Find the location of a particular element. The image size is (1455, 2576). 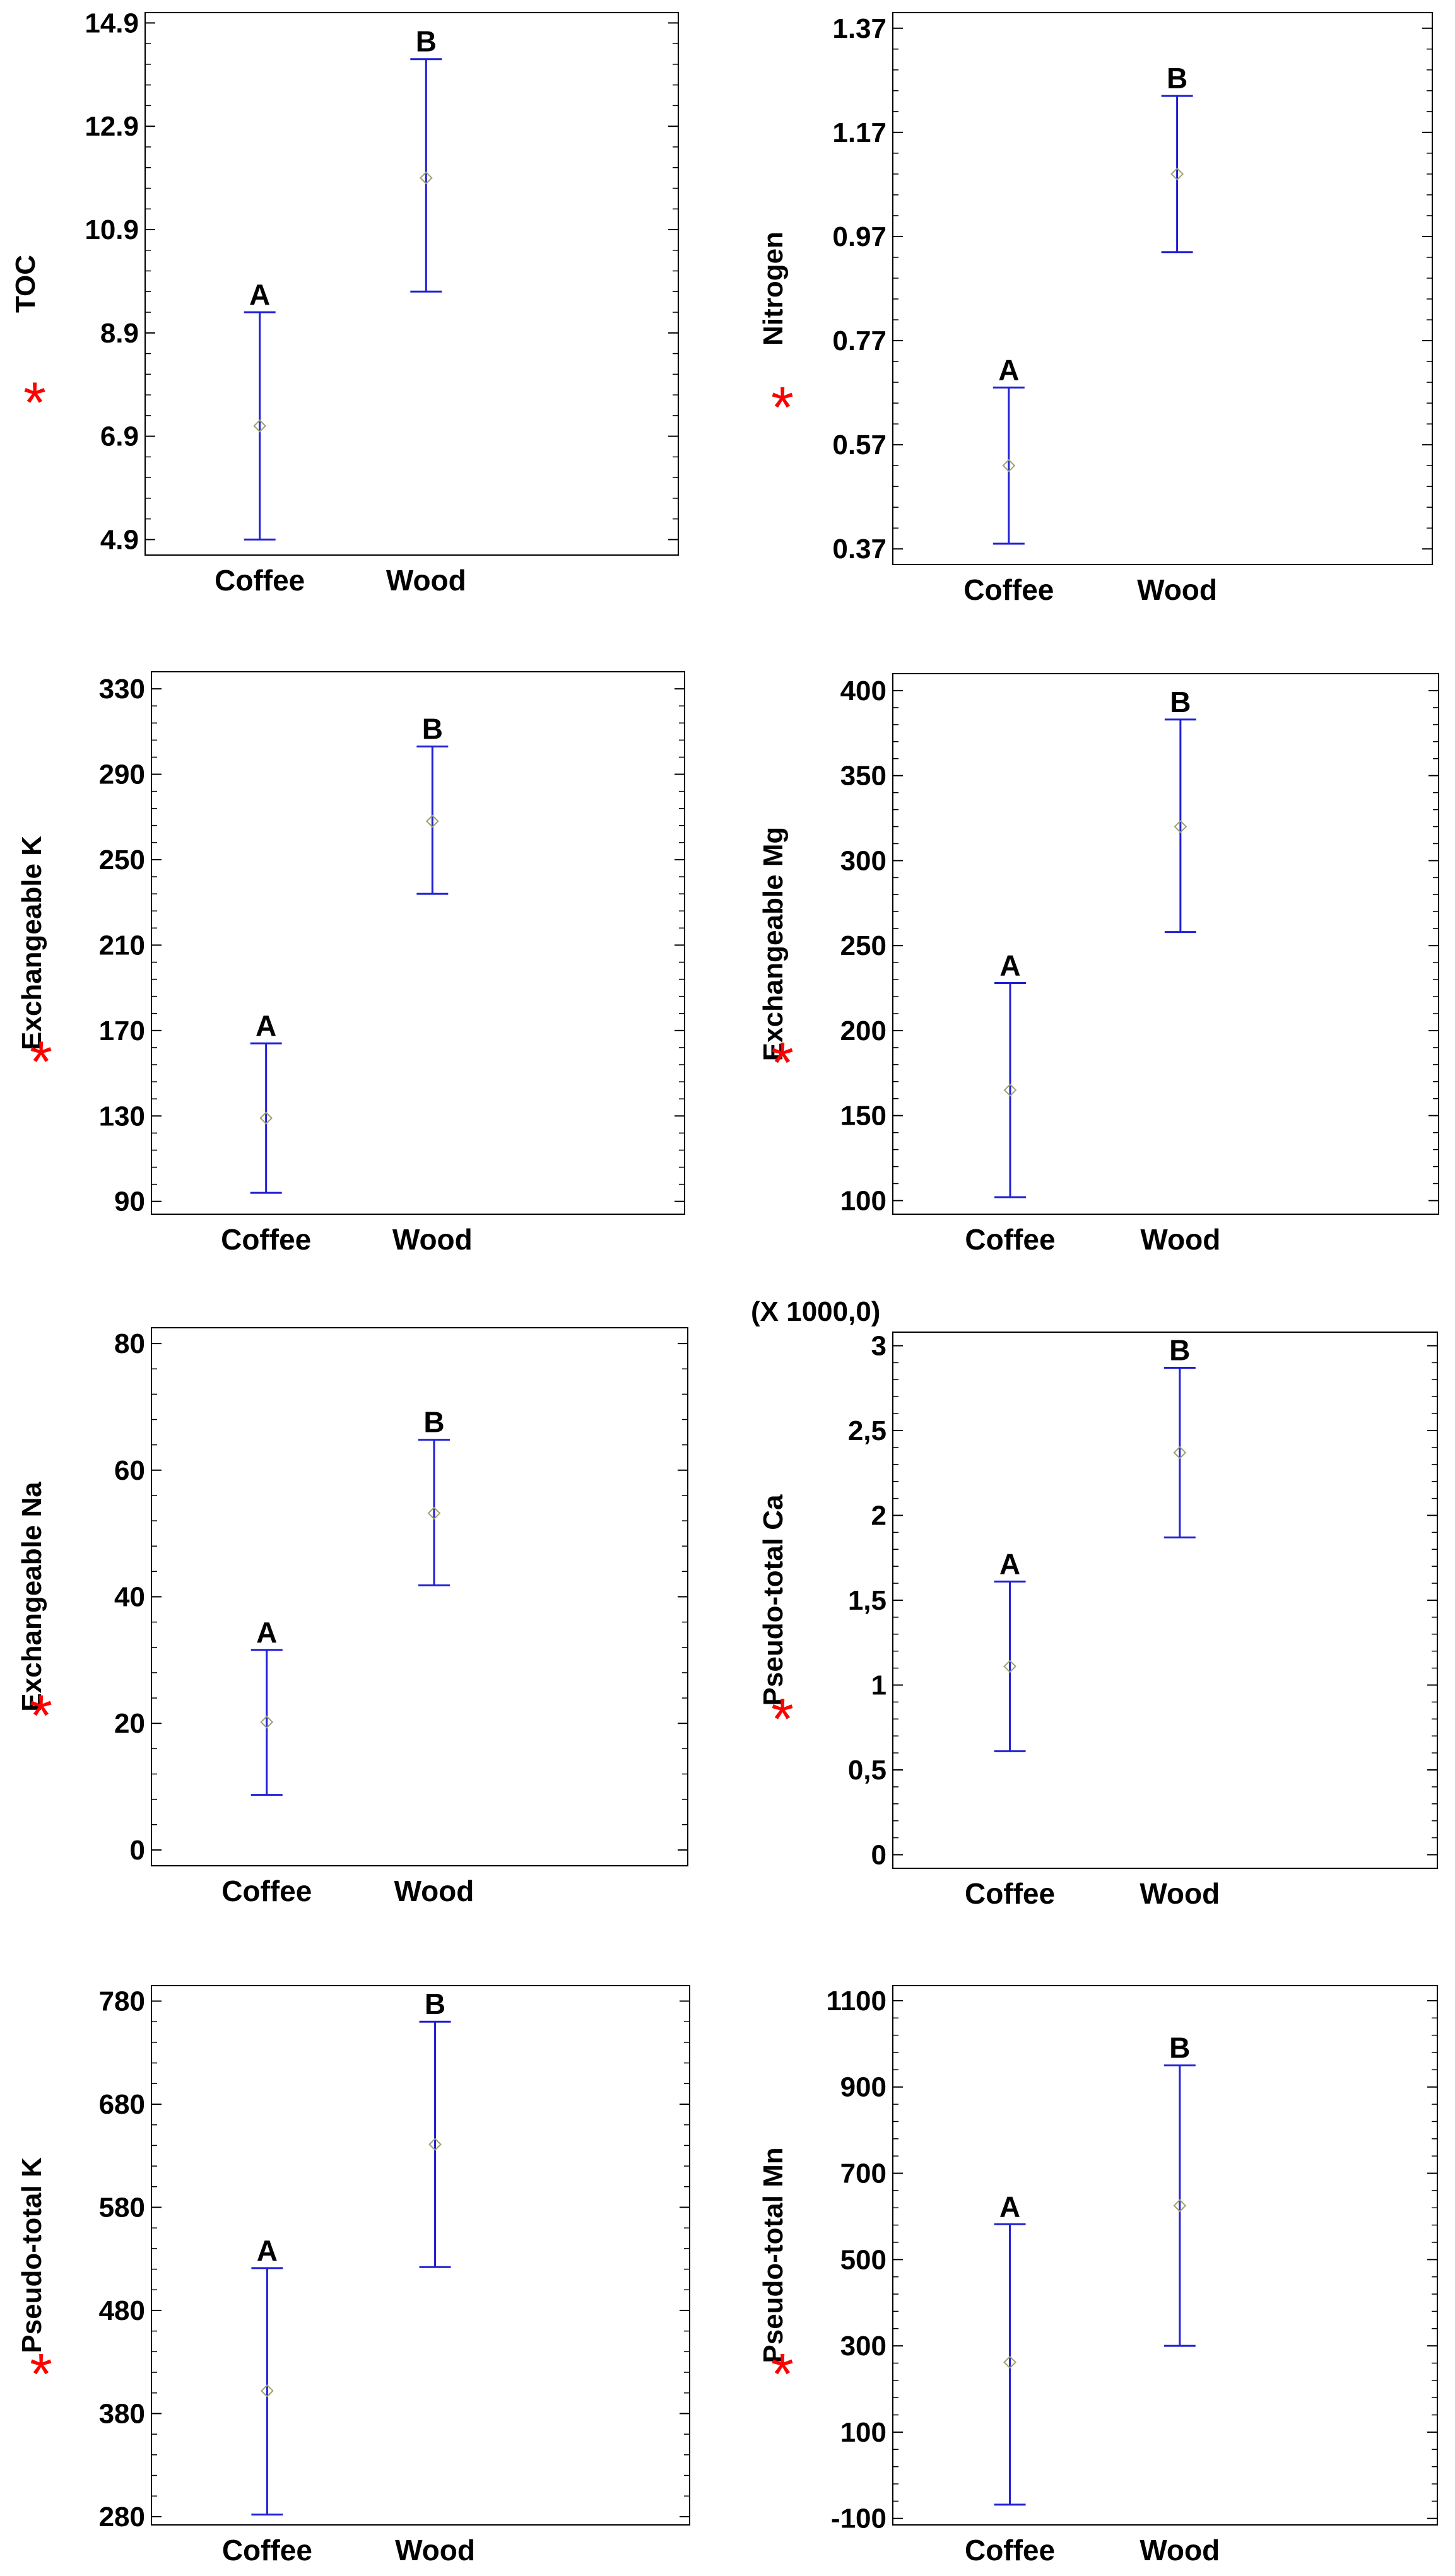

y-tick-label: 900 is located at coordinates (863, 2087).